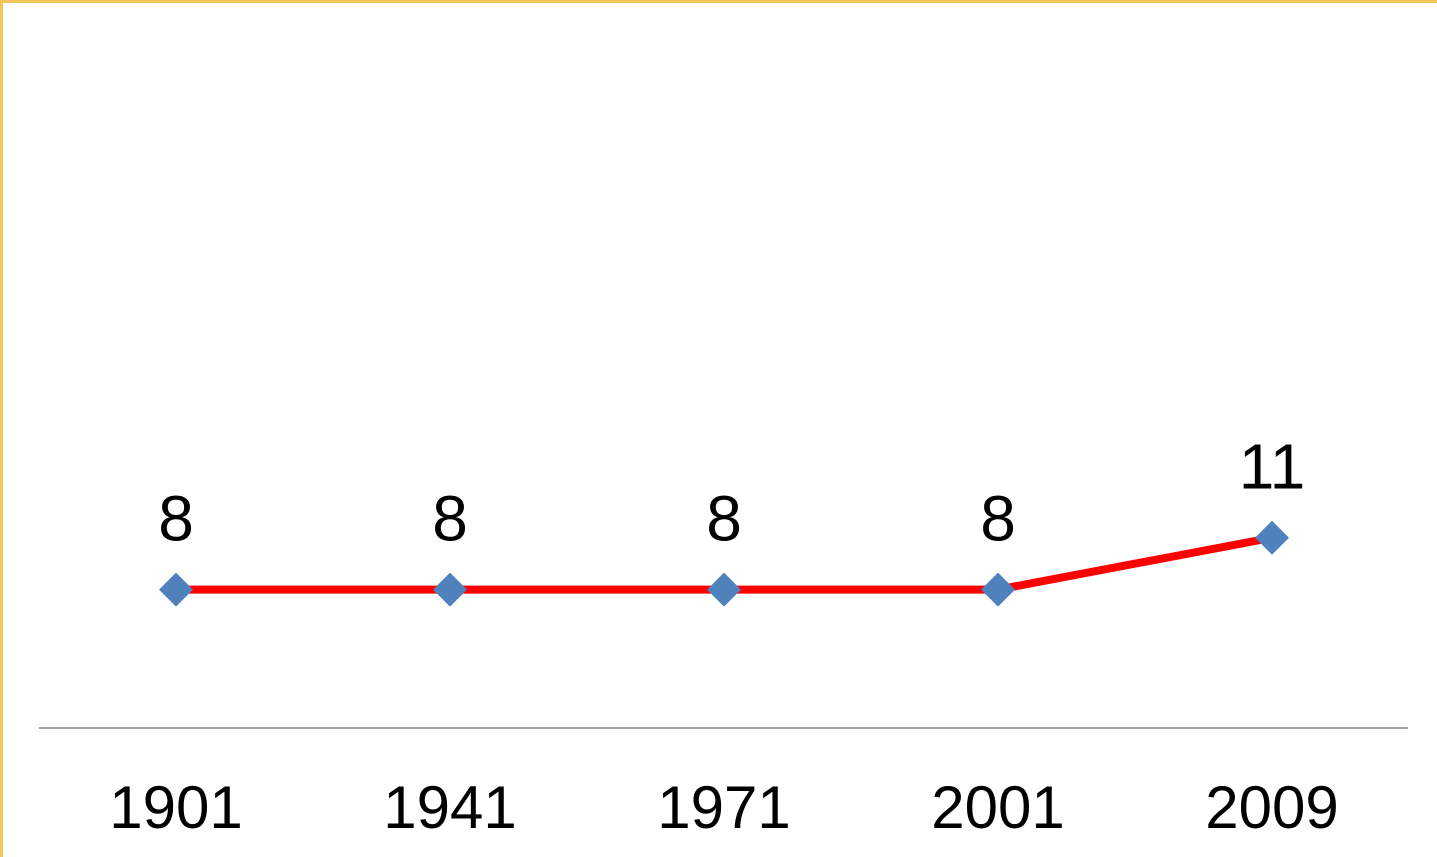  What do you see at coordinates (723, 807) in the screenshot?
I see `x-tick-label: 1971` at bounding box center [723, 807].